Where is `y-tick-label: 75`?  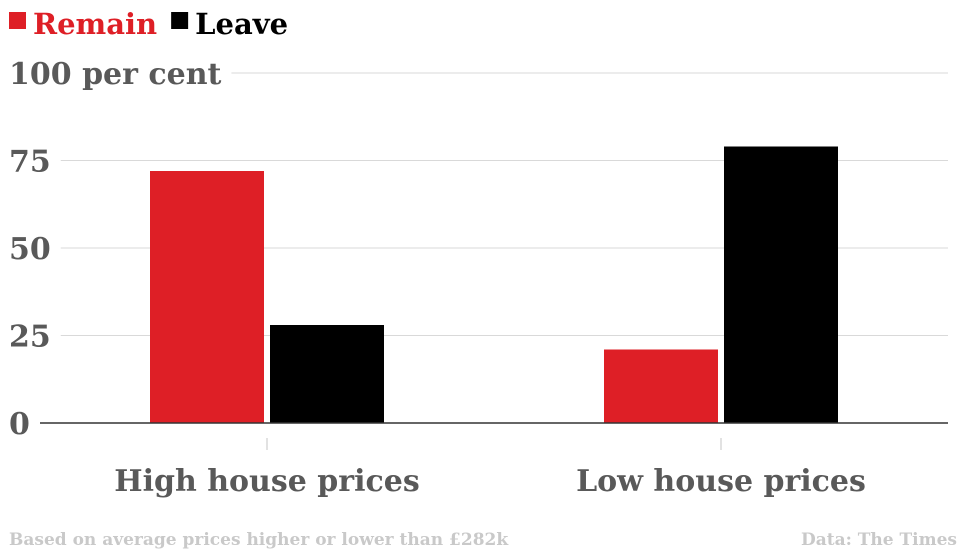
y-tick-label: 75 is located at coordinates (30, 162).